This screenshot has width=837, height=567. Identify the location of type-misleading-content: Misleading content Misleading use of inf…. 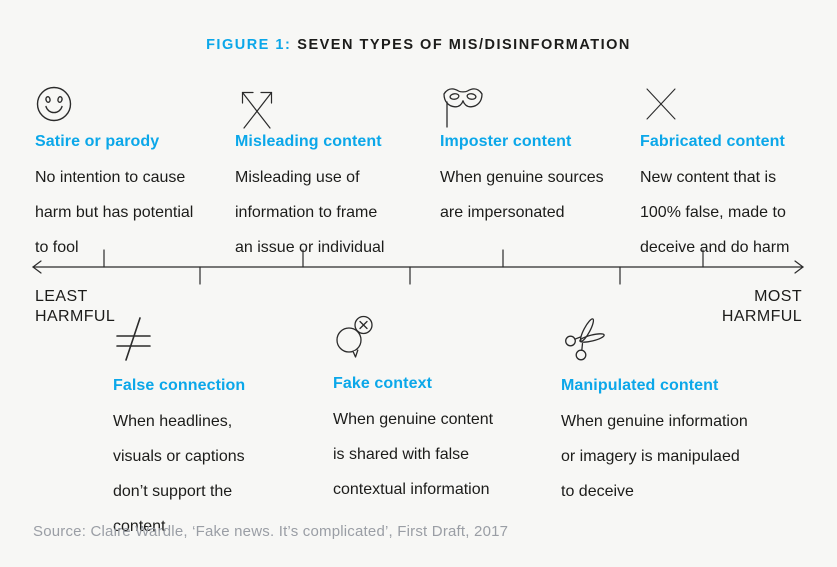
(332, 174).